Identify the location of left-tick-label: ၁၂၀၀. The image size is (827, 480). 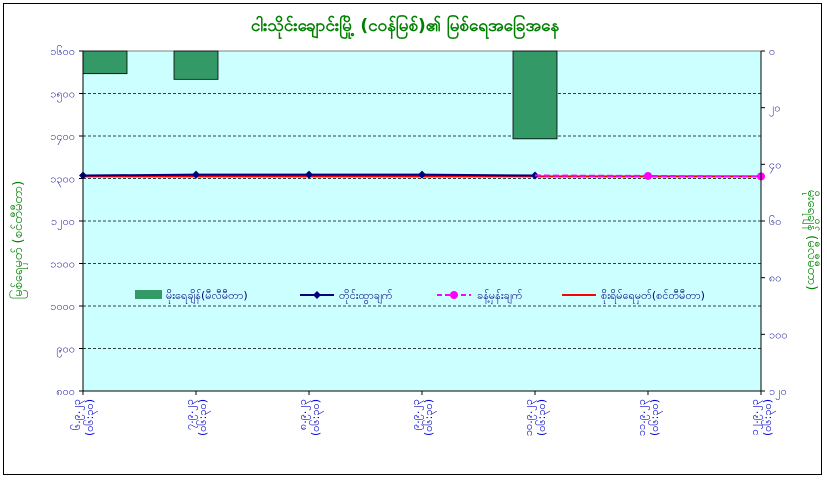
(63, 222).